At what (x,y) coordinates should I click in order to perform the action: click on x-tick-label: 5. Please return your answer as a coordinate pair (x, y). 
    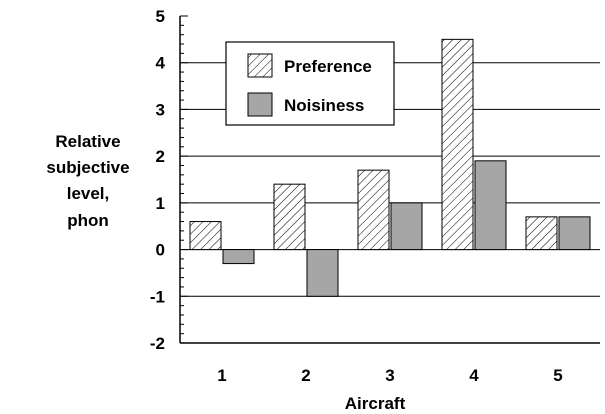
    Looking at the image, I should click on (557, 375).